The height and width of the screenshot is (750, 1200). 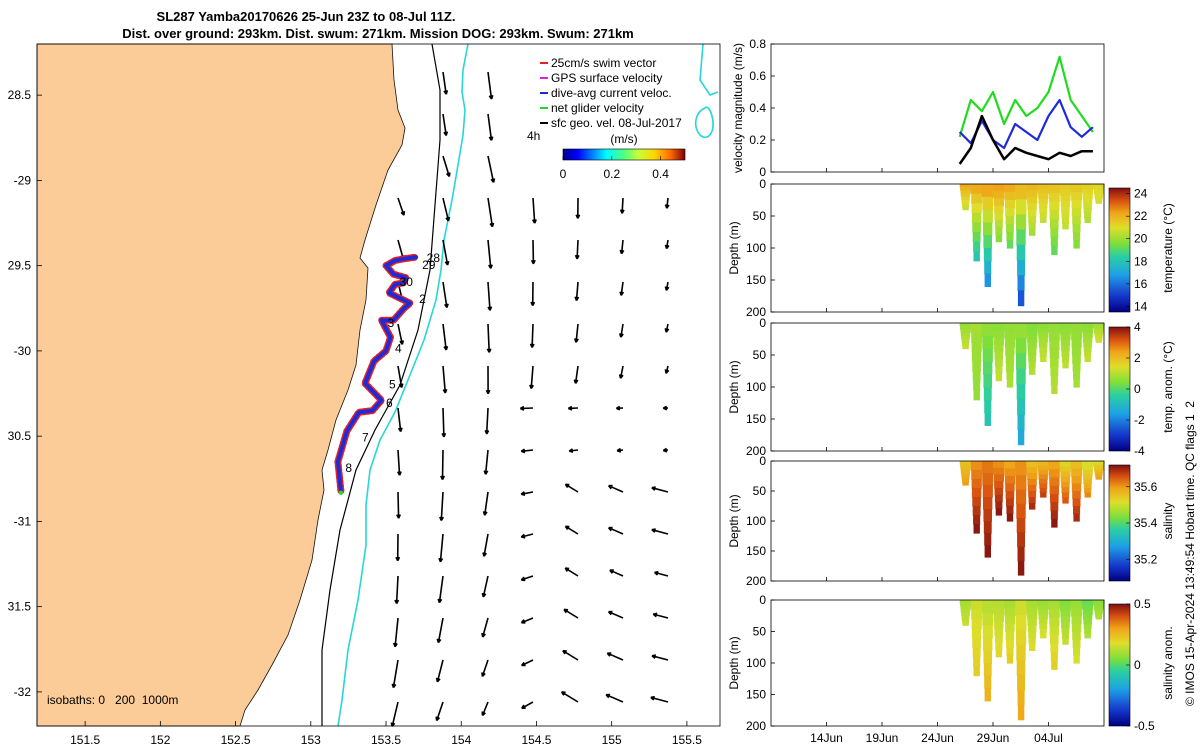 What do you see at coordinates (757, 76) in the screenshot?
I see `velocity-y-tick-label: 0.6` at bounding box center [757, 76].